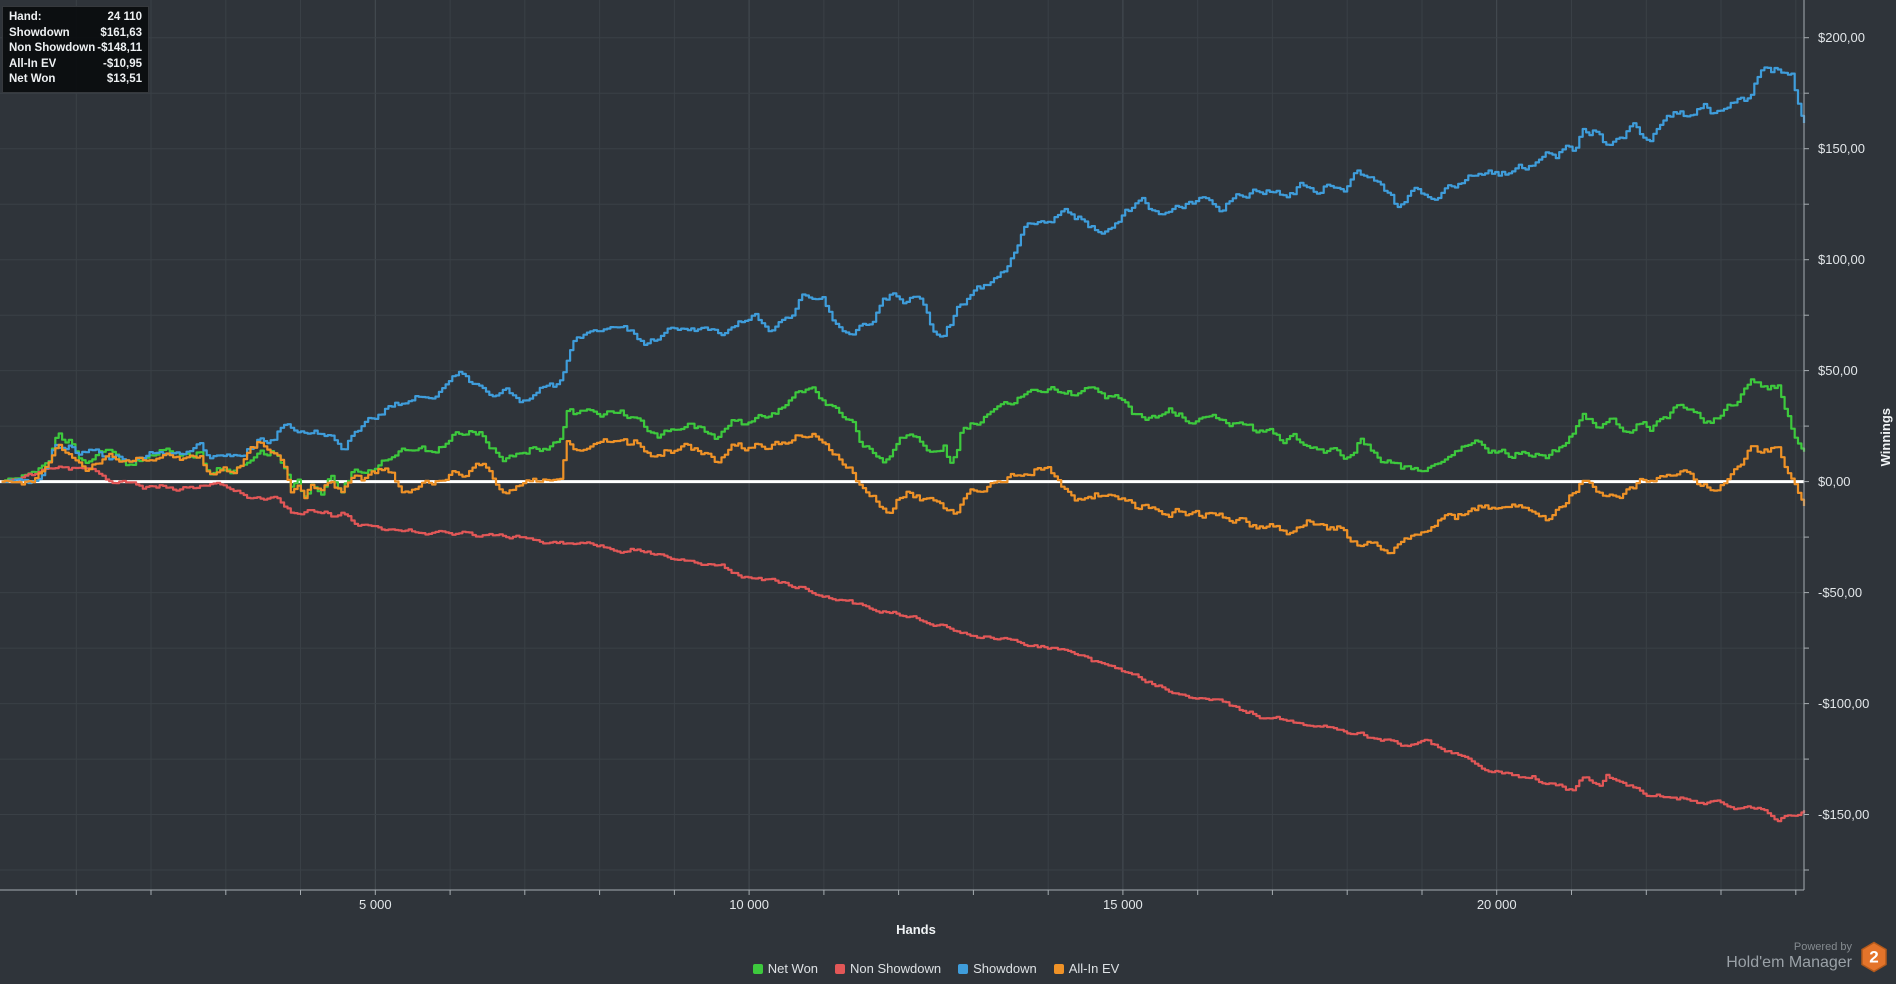 Image resolution: width=1896 pixels, height=984 pixels. I want to click on powered-by-block: Powered by Hold'em Manager 2, so click(1807, 957).